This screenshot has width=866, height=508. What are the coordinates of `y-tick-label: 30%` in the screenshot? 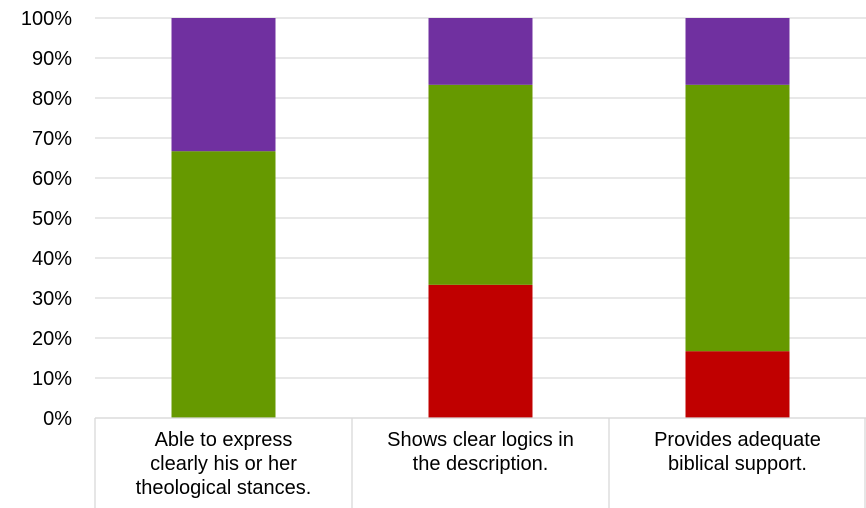 It's located at (52, 299).